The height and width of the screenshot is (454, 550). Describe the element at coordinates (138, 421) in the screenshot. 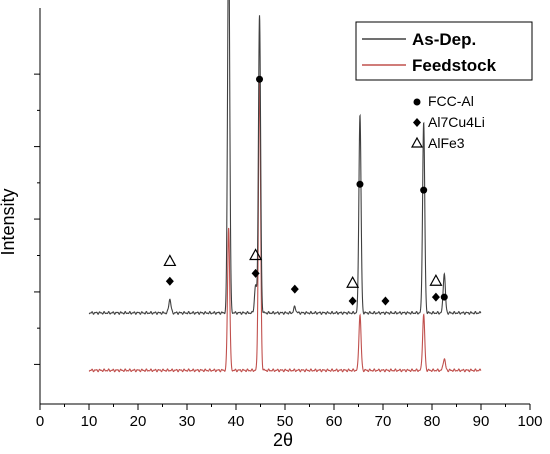

I see `x-tick-label: 20` at that location.